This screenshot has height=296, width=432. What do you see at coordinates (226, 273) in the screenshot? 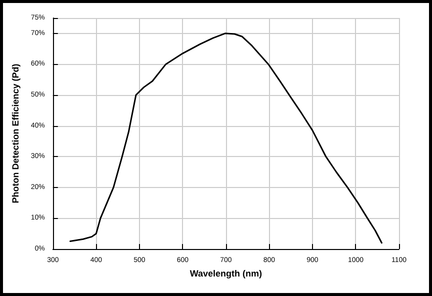
I see `x-axis-title: Wavelength (nm)` at bounding box center [226, 273].